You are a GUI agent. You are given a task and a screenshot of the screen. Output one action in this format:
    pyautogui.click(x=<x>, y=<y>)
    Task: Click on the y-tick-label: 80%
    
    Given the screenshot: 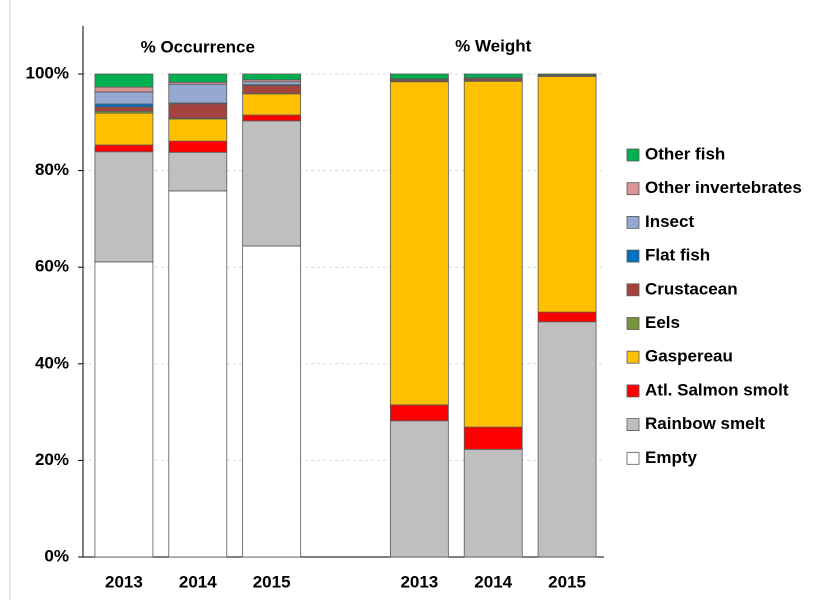 What is the action you would take?
    pyautogui.click(x=52, y=169)
    